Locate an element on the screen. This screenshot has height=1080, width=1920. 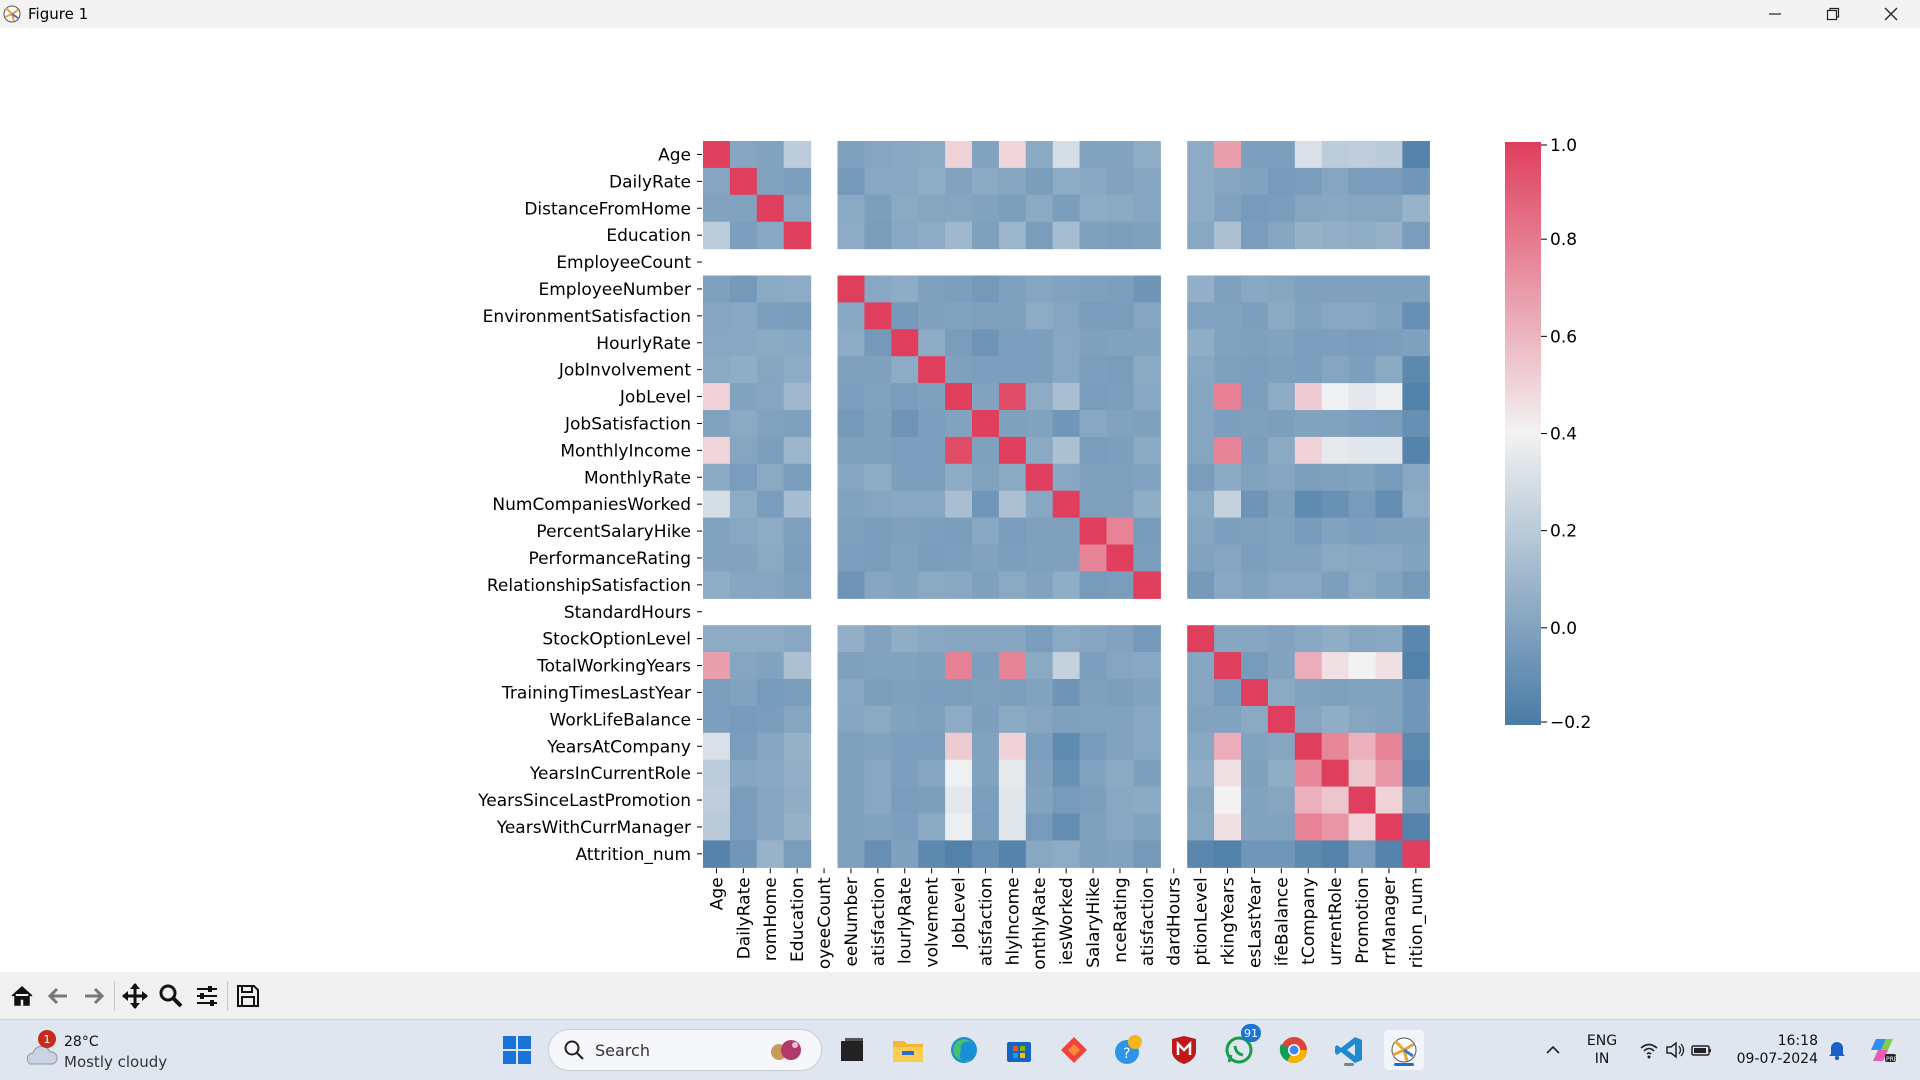
row-tick-label: JobLevel is located at coordinates (655, 398).